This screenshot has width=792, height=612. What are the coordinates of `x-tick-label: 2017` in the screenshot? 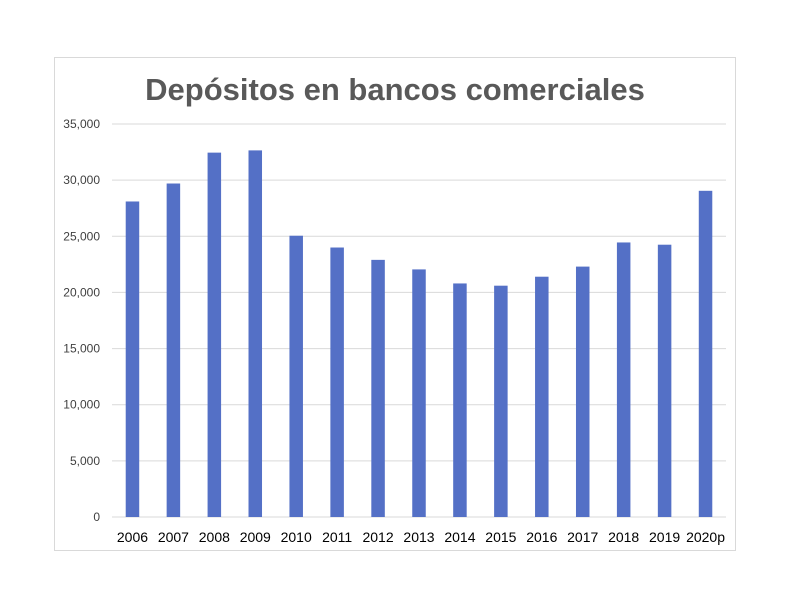 It's located at (582, 537).